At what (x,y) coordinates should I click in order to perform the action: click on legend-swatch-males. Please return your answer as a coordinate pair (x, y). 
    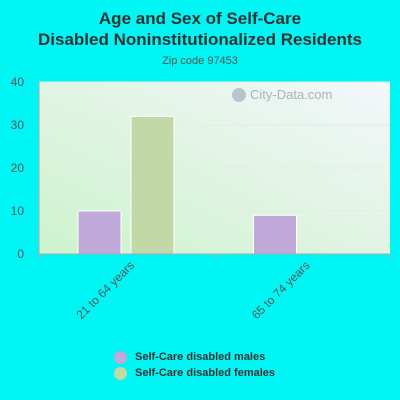
    Looking at the image, I should click on (120, 357).